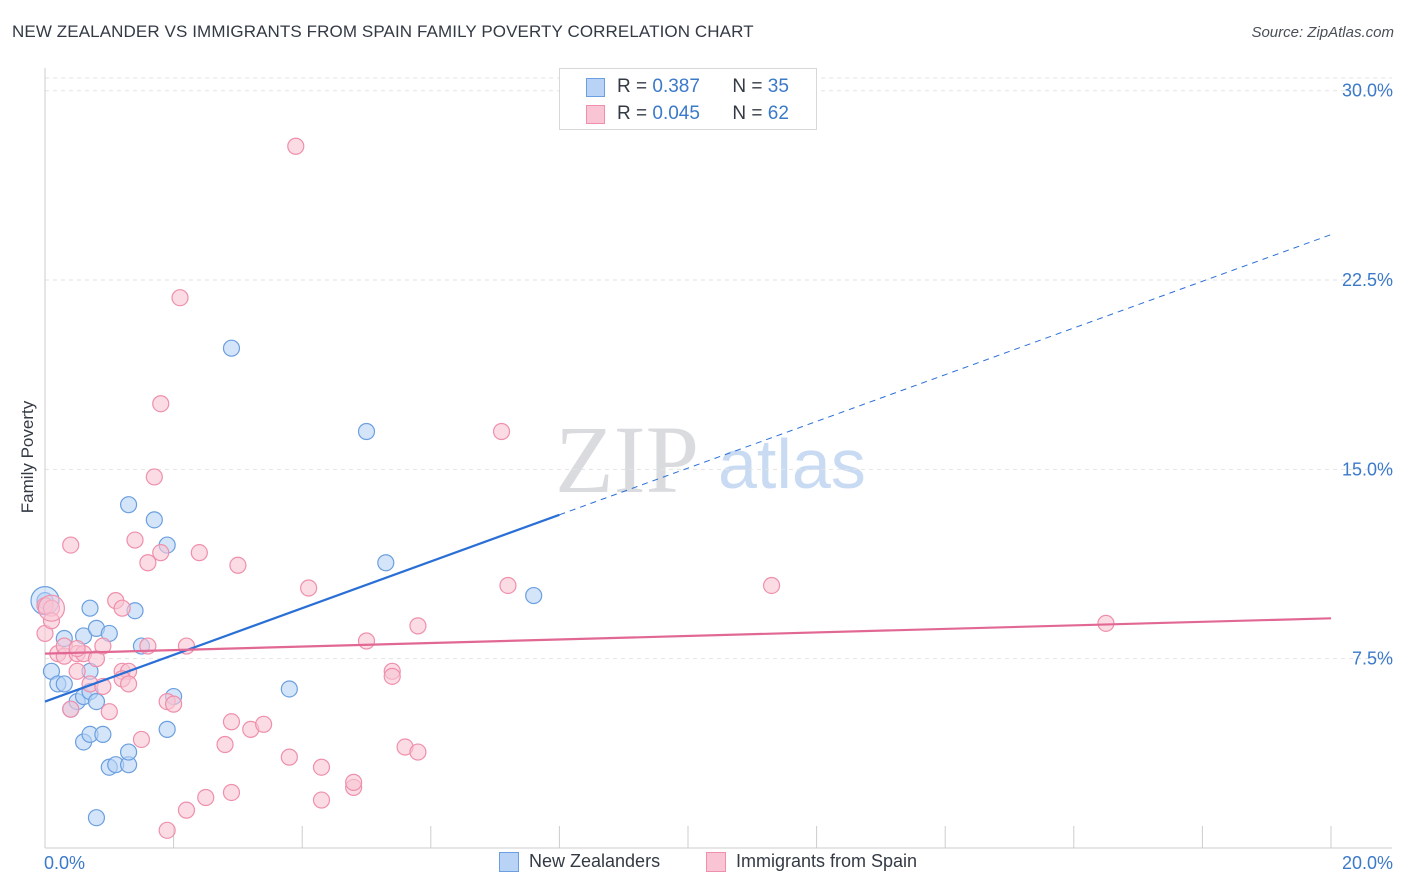 The height and width of the screenshot is (892, 1406). What do you see at coordinates (703, 864) in the screenshot?
I see `series-legend: New Zealanders Immigrants from Spain` at bounding box center [703, 864].